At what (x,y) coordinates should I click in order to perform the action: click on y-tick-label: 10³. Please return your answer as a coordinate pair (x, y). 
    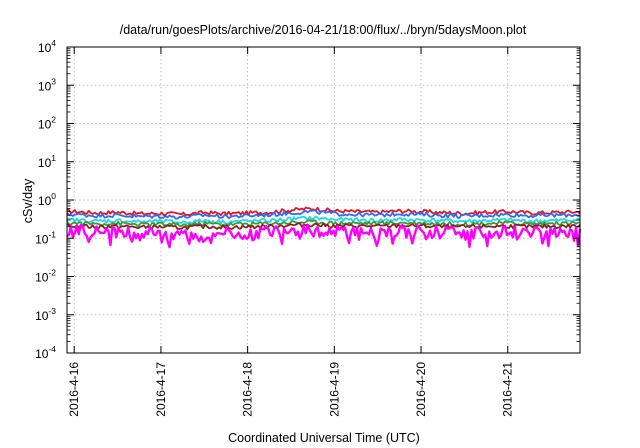
    Looking at the image, I should click on (47, 84).